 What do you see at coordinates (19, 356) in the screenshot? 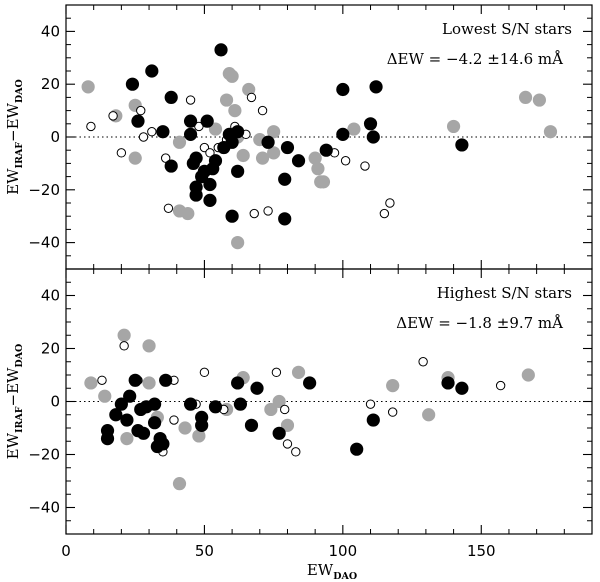
I see `y-axis-label-subscript: DAO` at bounding box center [19, 356].